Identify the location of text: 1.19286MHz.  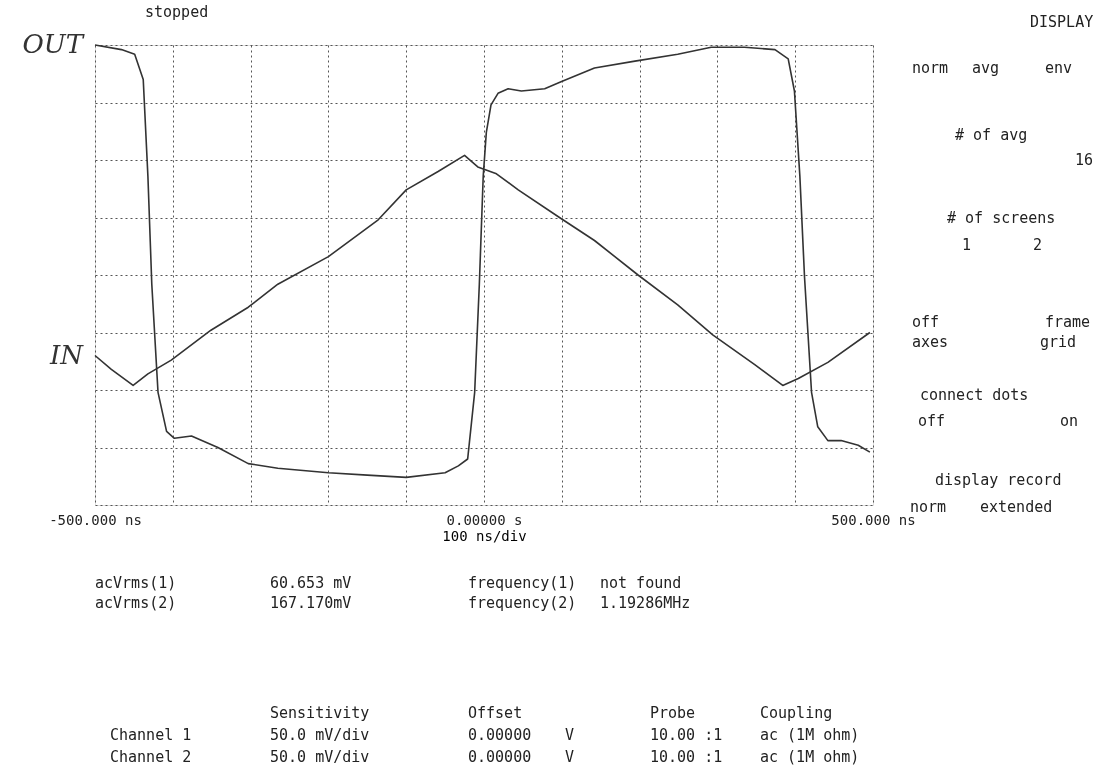
(645, 603).